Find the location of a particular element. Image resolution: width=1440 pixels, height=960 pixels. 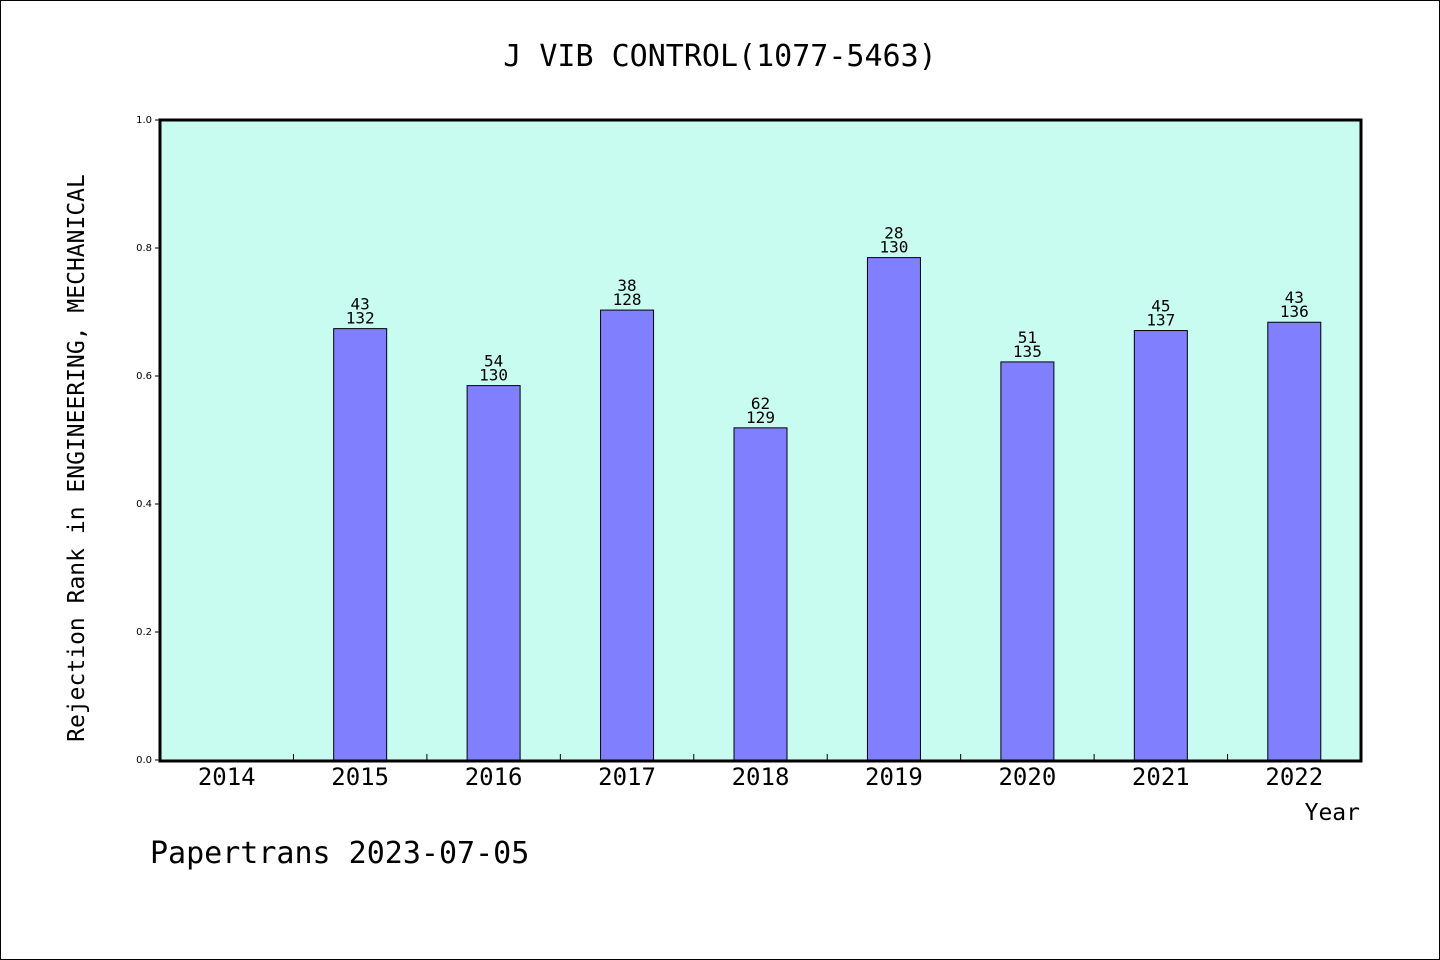

bar-2021 is located at coordinates (1160, 545).